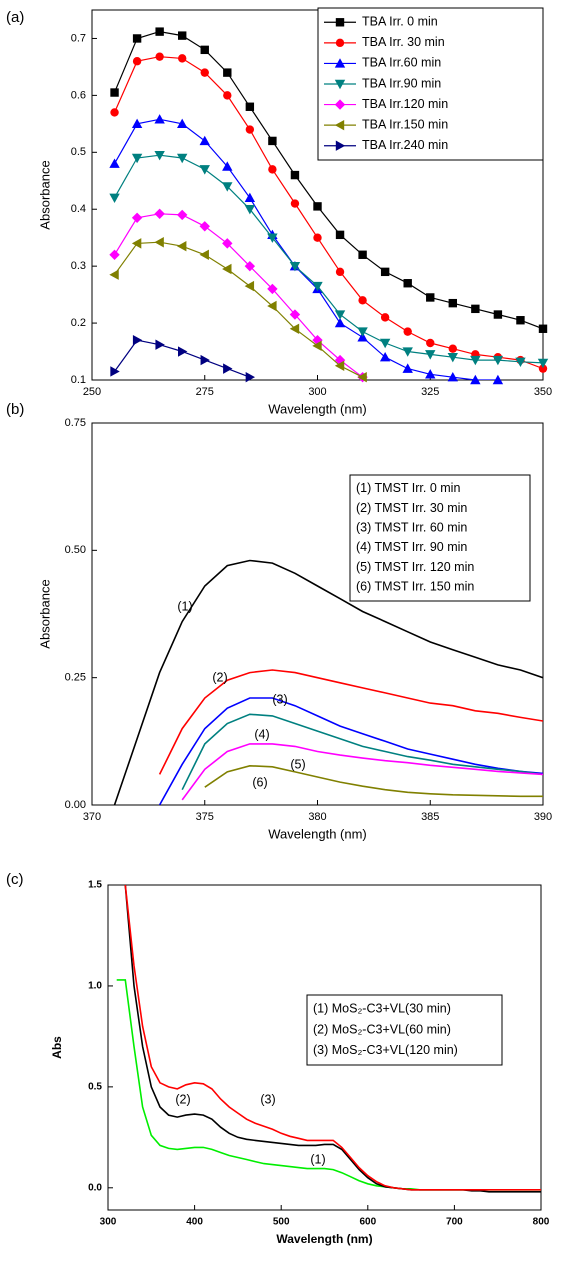  Describe the element at coordinates (382, 1029) in the screenshot. I see `legend-label: (2) MoS₂-C3+VL(60 min)` at that location.